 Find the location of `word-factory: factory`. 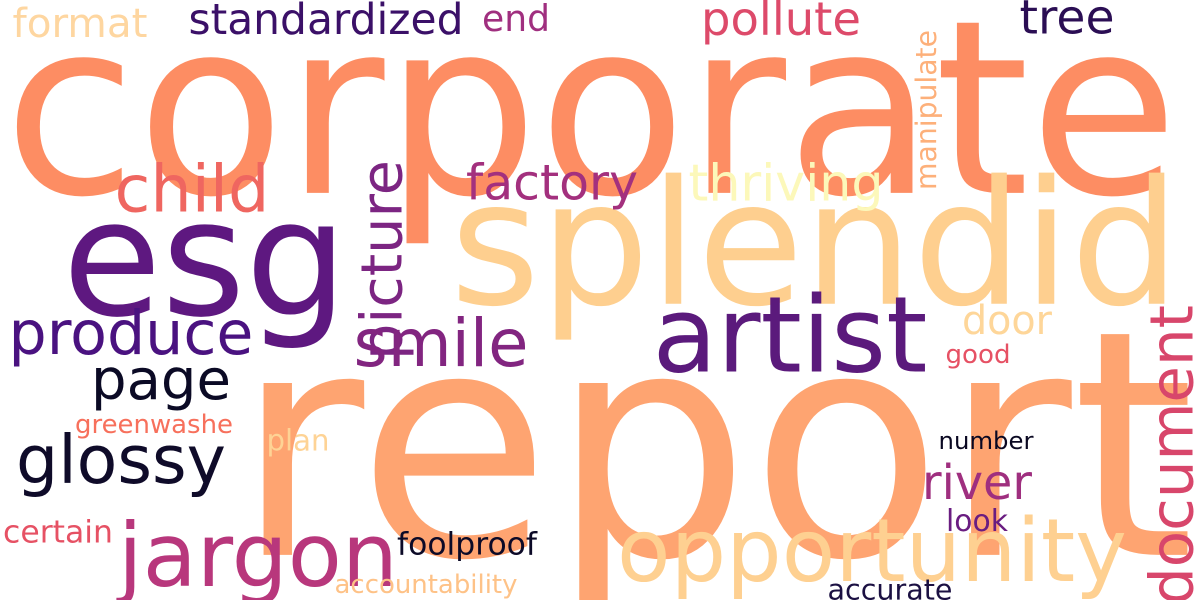

word-factory: factory is located at coordinates (552, 183).